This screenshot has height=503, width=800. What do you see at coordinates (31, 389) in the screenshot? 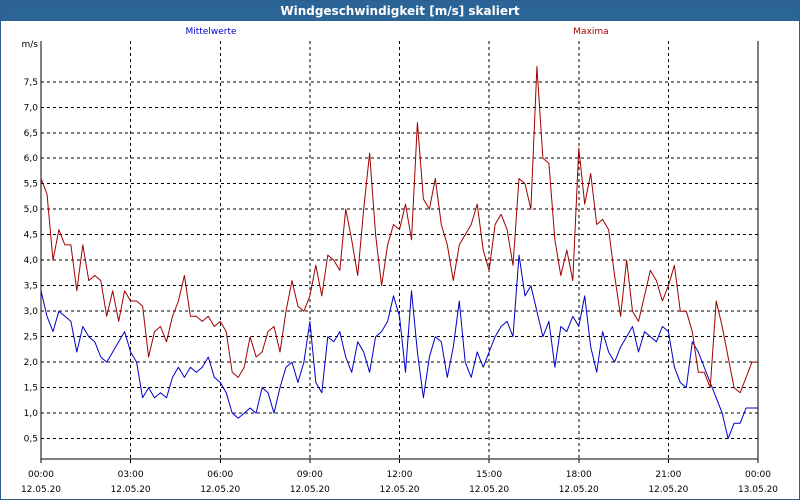
I see `y-tick-label: 1,5` at bounding box center [31, 389].